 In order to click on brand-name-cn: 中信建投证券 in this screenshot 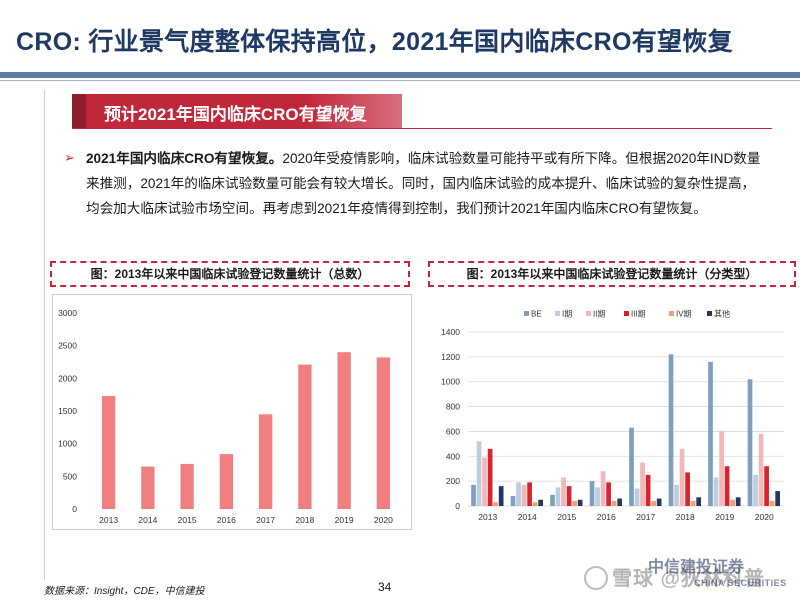, I will do `click(696, 567)`.